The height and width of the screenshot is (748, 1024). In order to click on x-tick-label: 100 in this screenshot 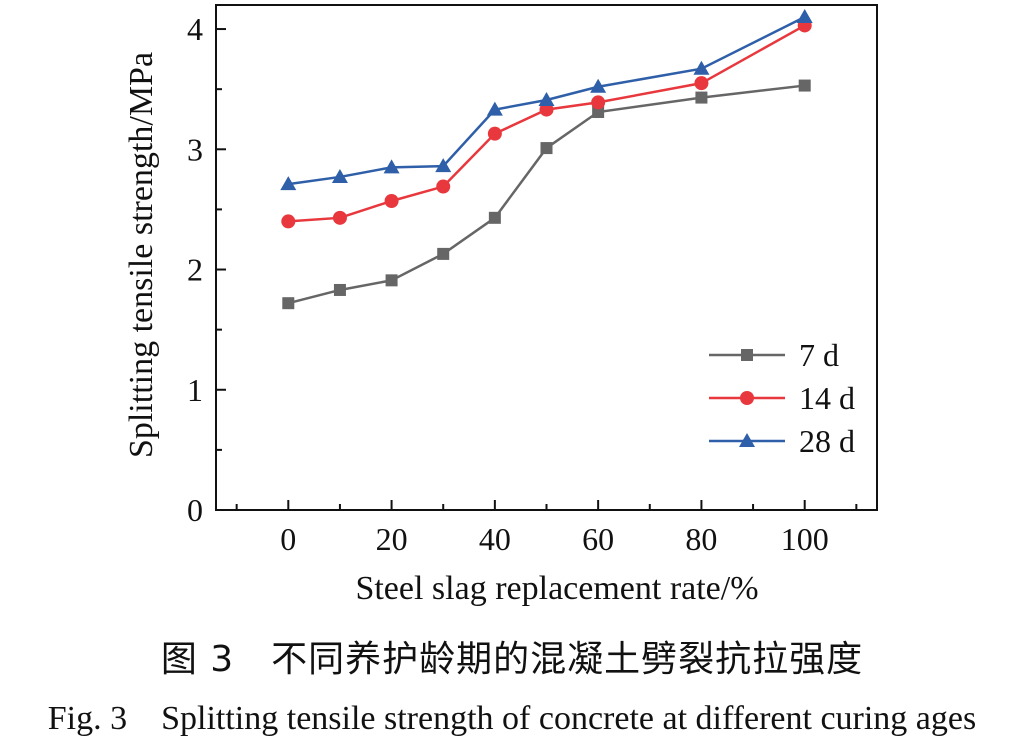, I will do `click(805, 539)`.